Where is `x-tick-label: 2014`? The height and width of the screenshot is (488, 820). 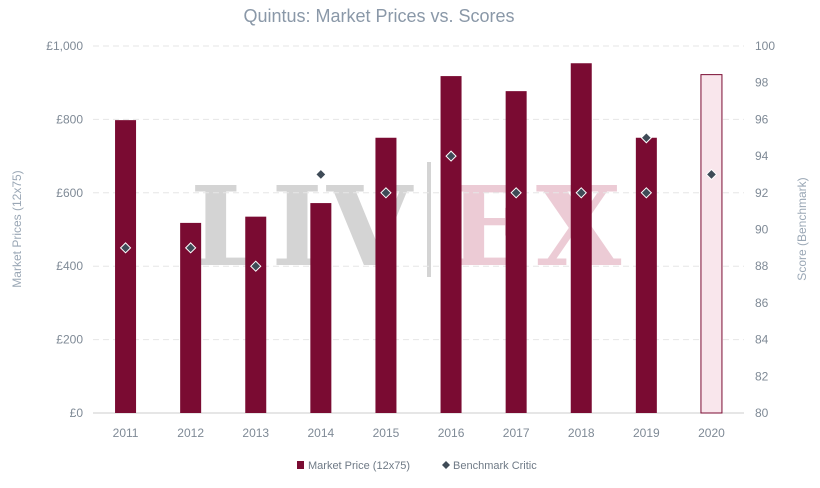
x-tick-label: 2014 is located at coordinates (320, 433).